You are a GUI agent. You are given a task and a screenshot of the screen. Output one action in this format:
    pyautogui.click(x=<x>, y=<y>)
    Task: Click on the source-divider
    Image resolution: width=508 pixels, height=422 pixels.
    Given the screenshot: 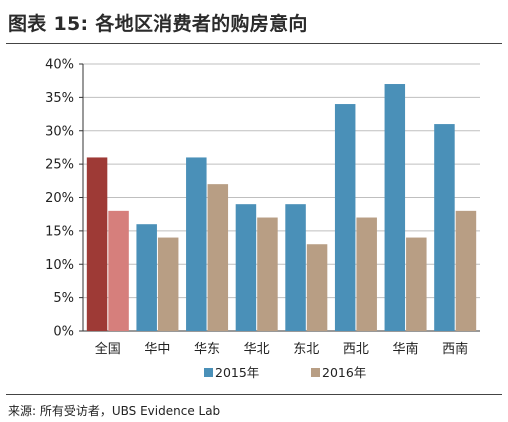 What is the action you would take?
    pyautogui.click(x=254, y=394)
    